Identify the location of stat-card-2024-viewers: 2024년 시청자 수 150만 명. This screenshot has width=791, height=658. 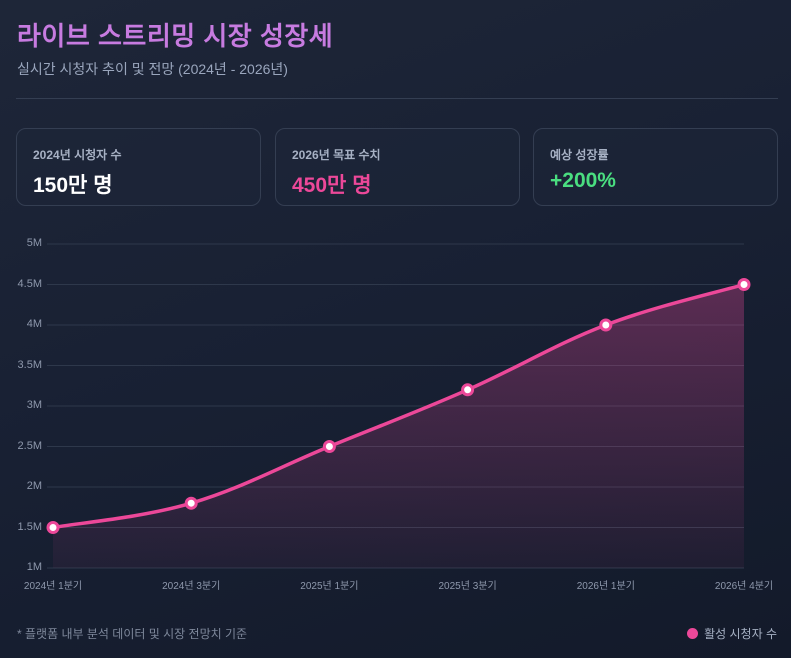
(138, 167).